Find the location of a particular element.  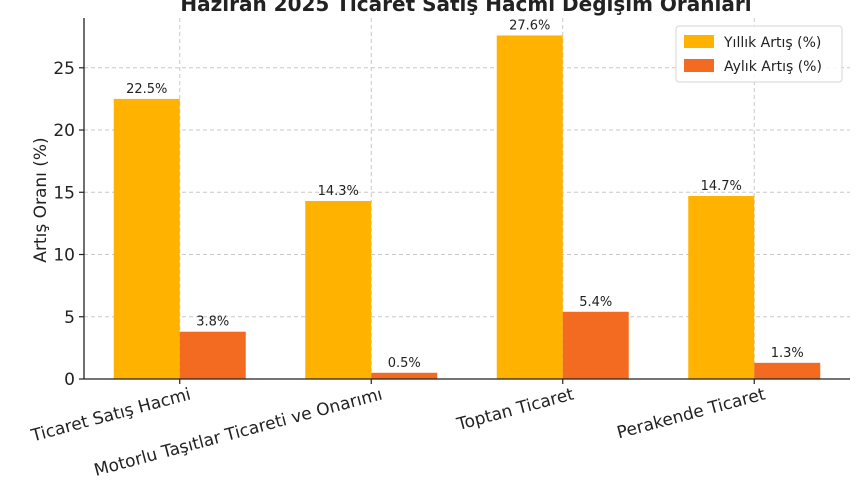

data-label: 0.5% is located at coordinates (404, 363).